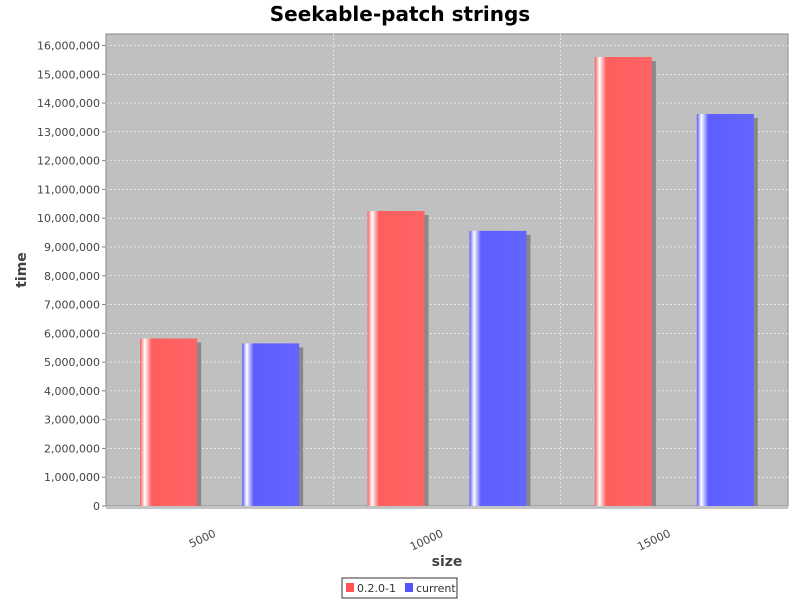 This screenshot has width=800, height=600. Describe the element at coordinates (68, 46) in the screenshot. I see `y-tick-label: 16,000,000` at that location.